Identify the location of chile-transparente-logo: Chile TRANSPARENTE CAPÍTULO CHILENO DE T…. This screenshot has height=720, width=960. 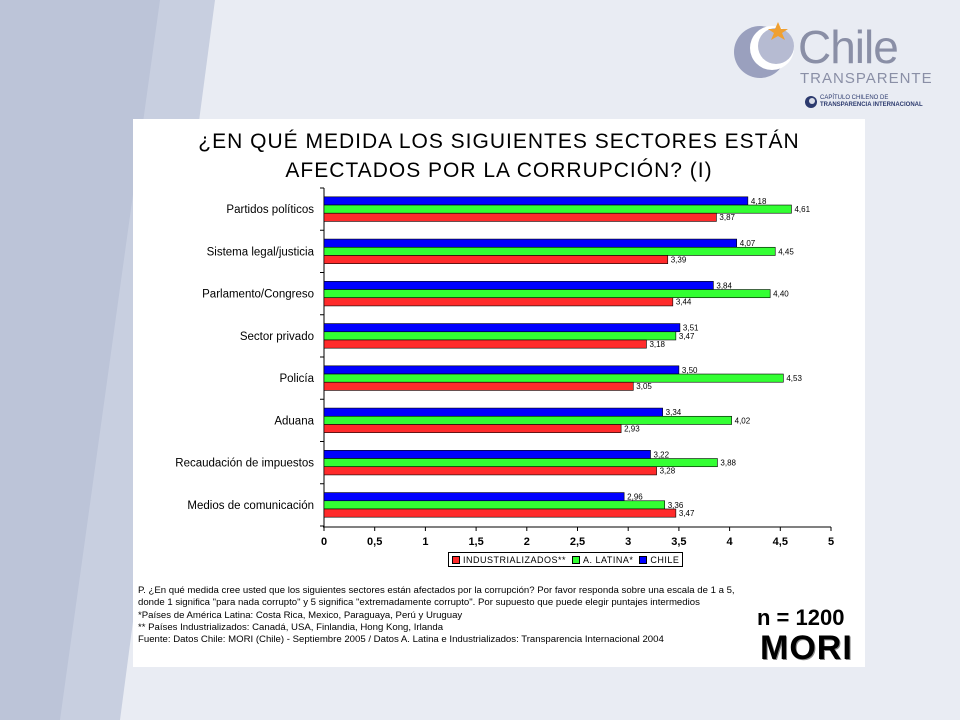
(831, 68).